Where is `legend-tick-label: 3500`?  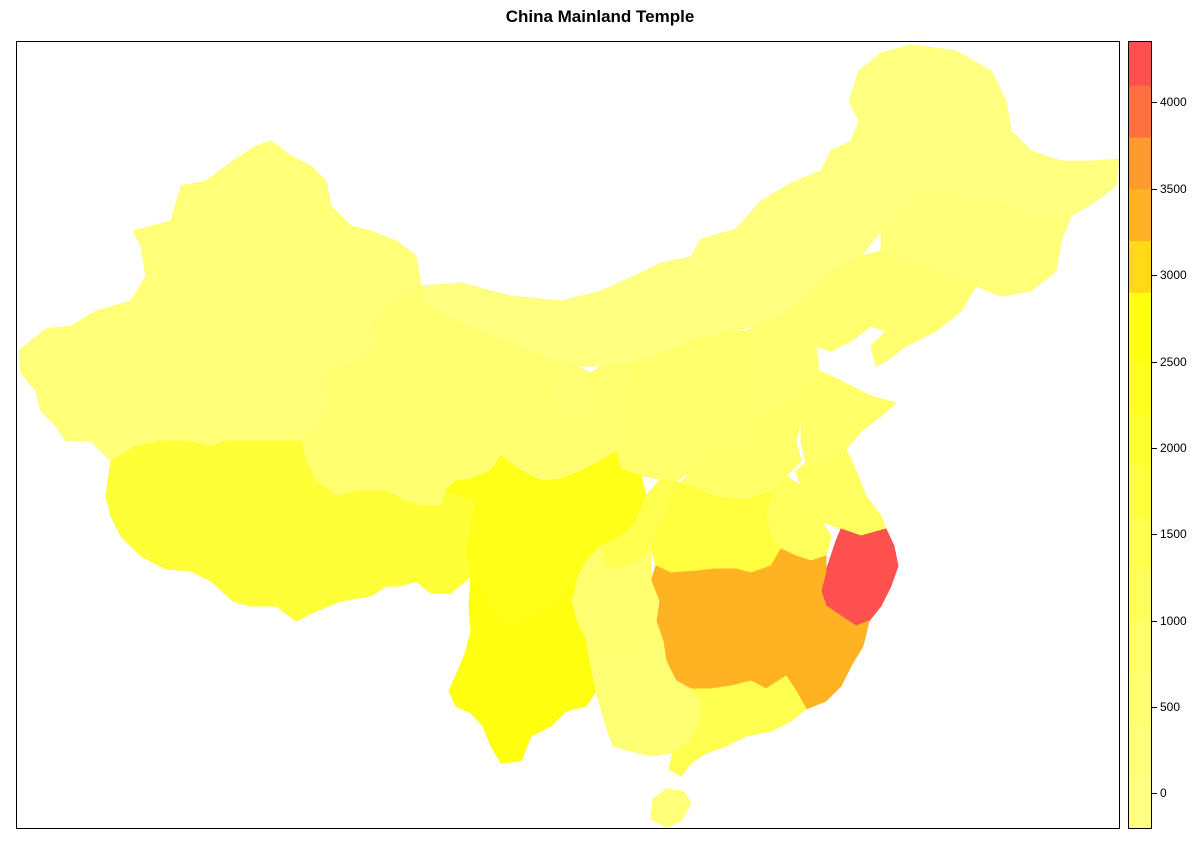 legend-tick-label: 3500 is located at coordinates (1173, 189).